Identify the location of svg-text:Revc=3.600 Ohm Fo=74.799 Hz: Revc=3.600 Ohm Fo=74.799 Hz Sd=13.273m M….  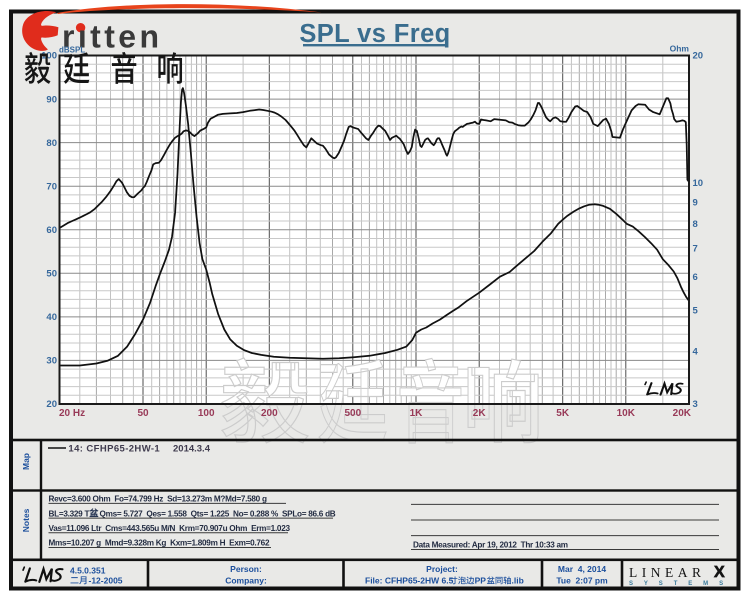
(158, 499).